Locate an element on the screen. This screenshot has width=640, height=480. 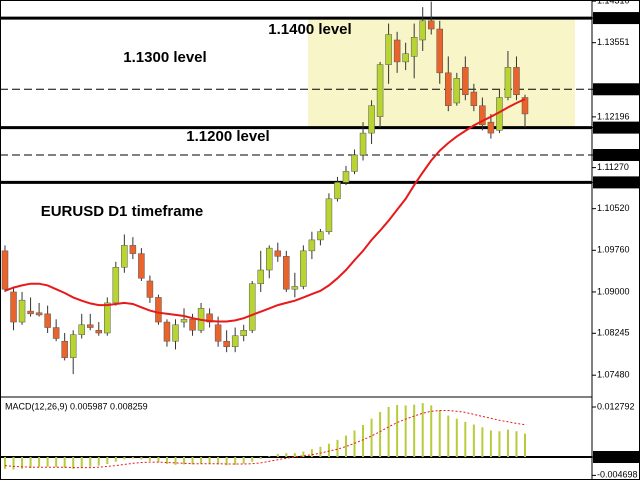
y-tick-label: 1.07480 is located at coordinates (613, 375).